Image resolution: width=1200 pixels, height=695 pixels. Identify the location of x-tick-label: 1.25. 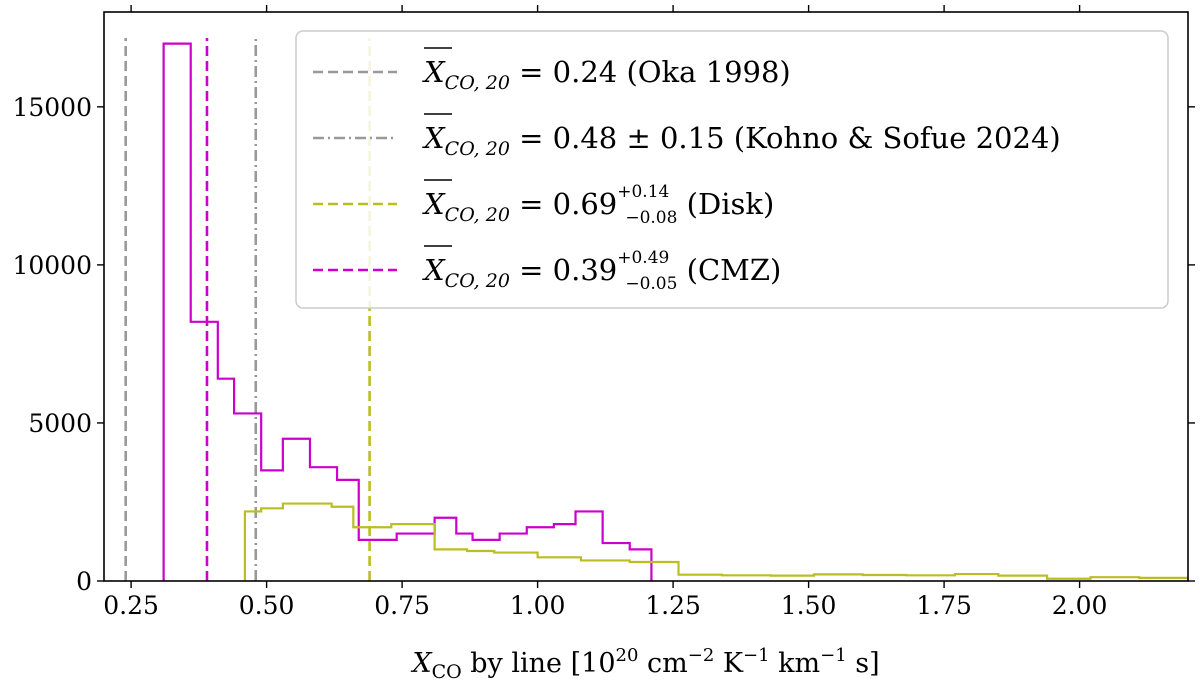
(673, 605).